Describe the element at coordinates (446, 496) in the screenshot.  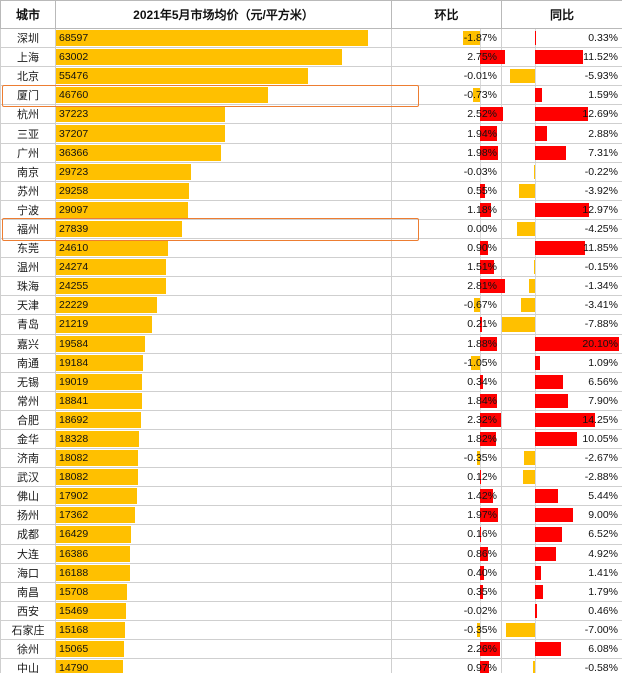
I see `cell-mom: 1.42%` at that location.